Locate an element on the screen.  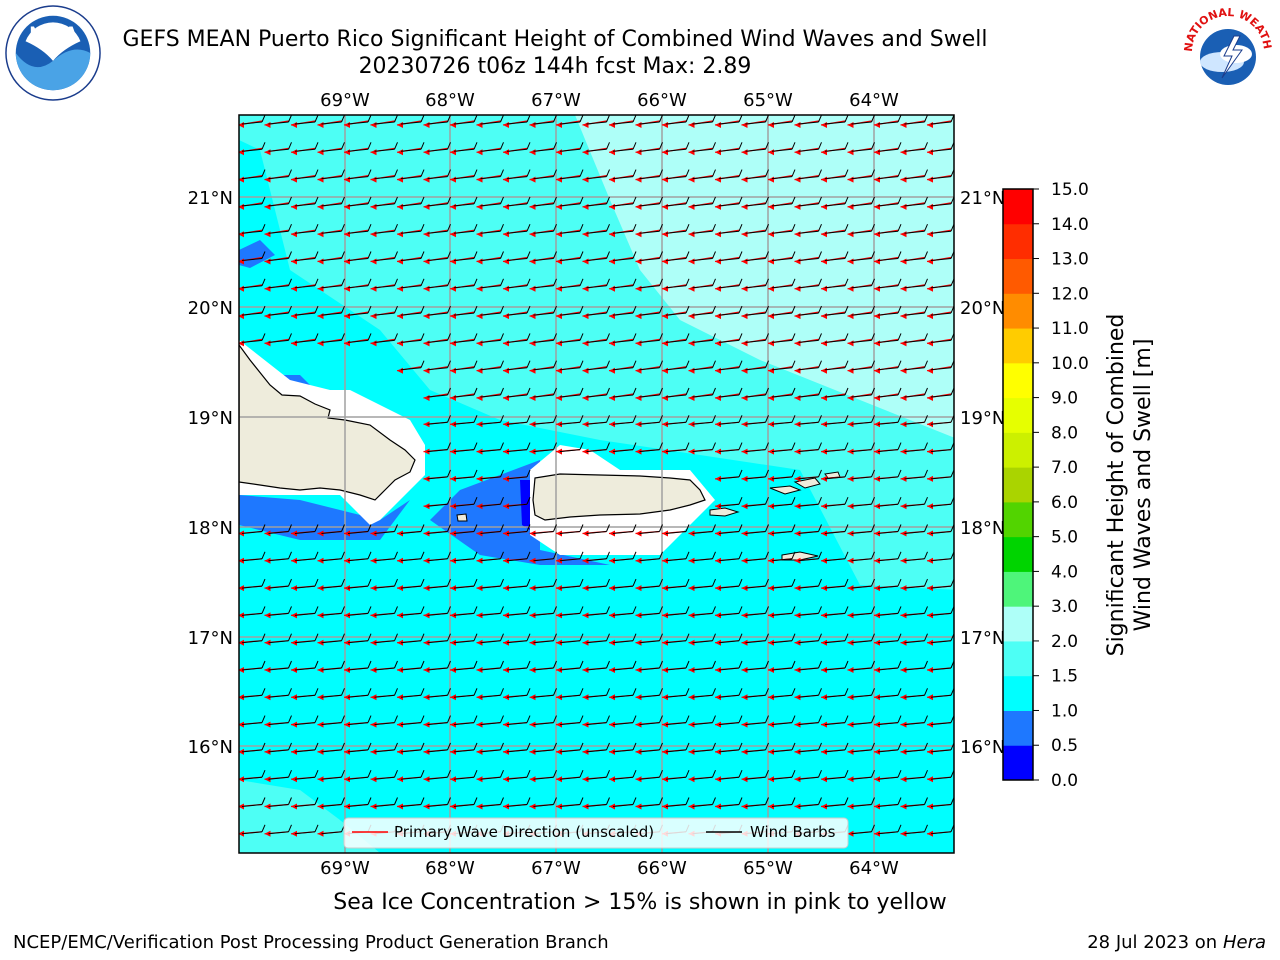
colorbar-tick-label: 0.5 is located at coordinates (1064, 746).